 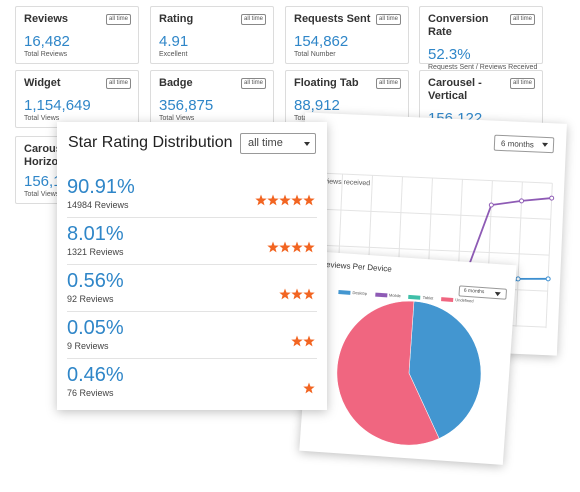 I want to click on rating-row: 0.56% 92 Reviews, so click(x=192, y=288).